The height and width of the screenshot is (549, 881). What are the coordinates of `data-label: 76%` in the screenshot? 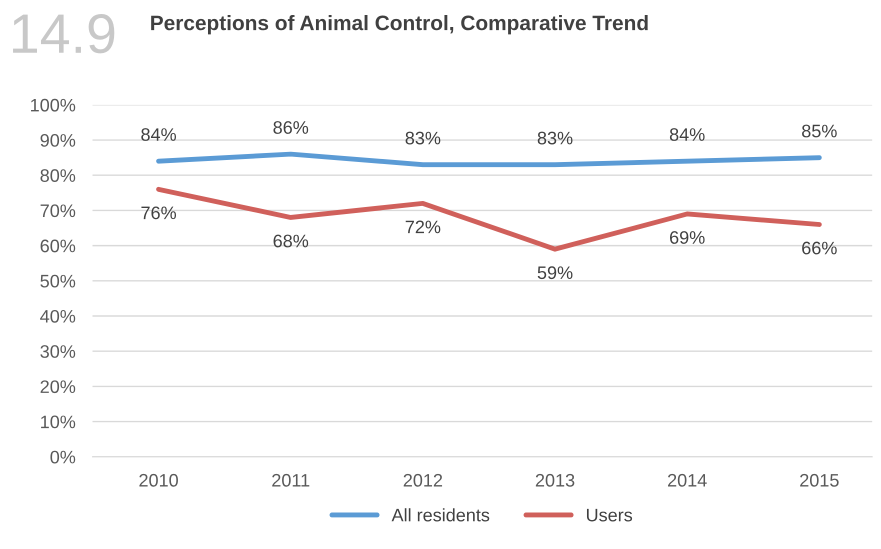 It's located at (158, 213).